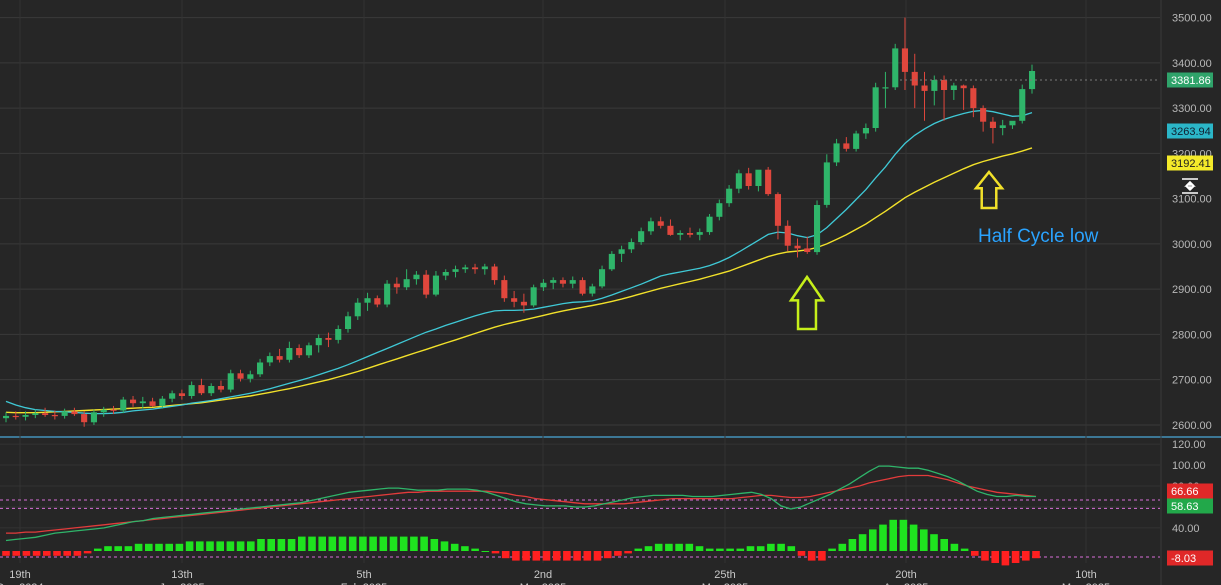  What do you see at coordinates (1192, 335) in the screenshot?
I see `price-tick-label: 2800.00` at bounding box center [1192, 335].